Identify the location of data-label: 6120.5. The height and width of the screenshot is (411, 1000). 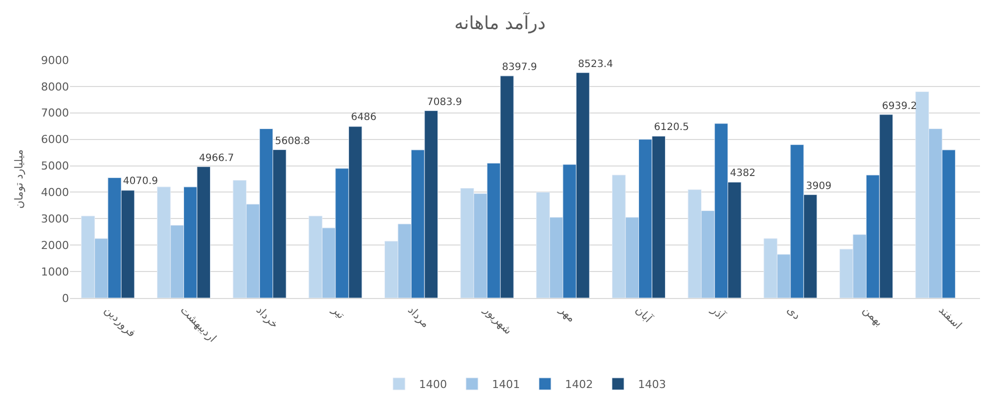
(671, 127).